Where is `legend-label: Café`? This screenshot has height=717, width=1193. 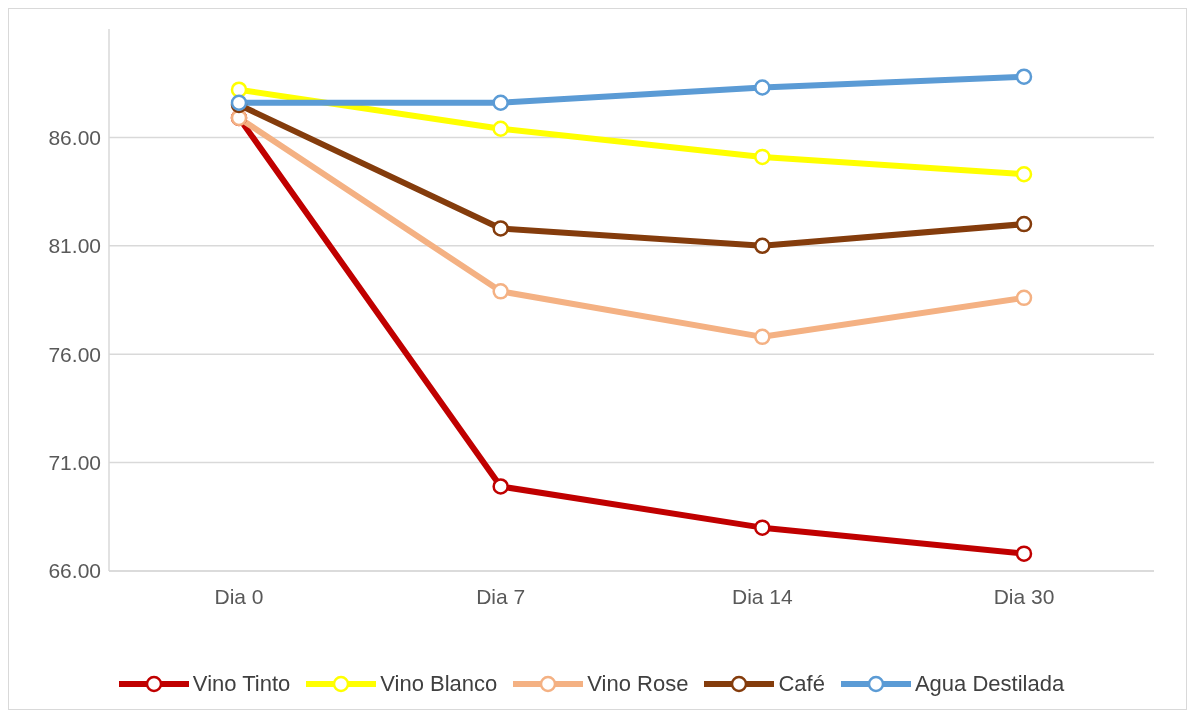 legend-label: Café is located at coordinates (801, 684).